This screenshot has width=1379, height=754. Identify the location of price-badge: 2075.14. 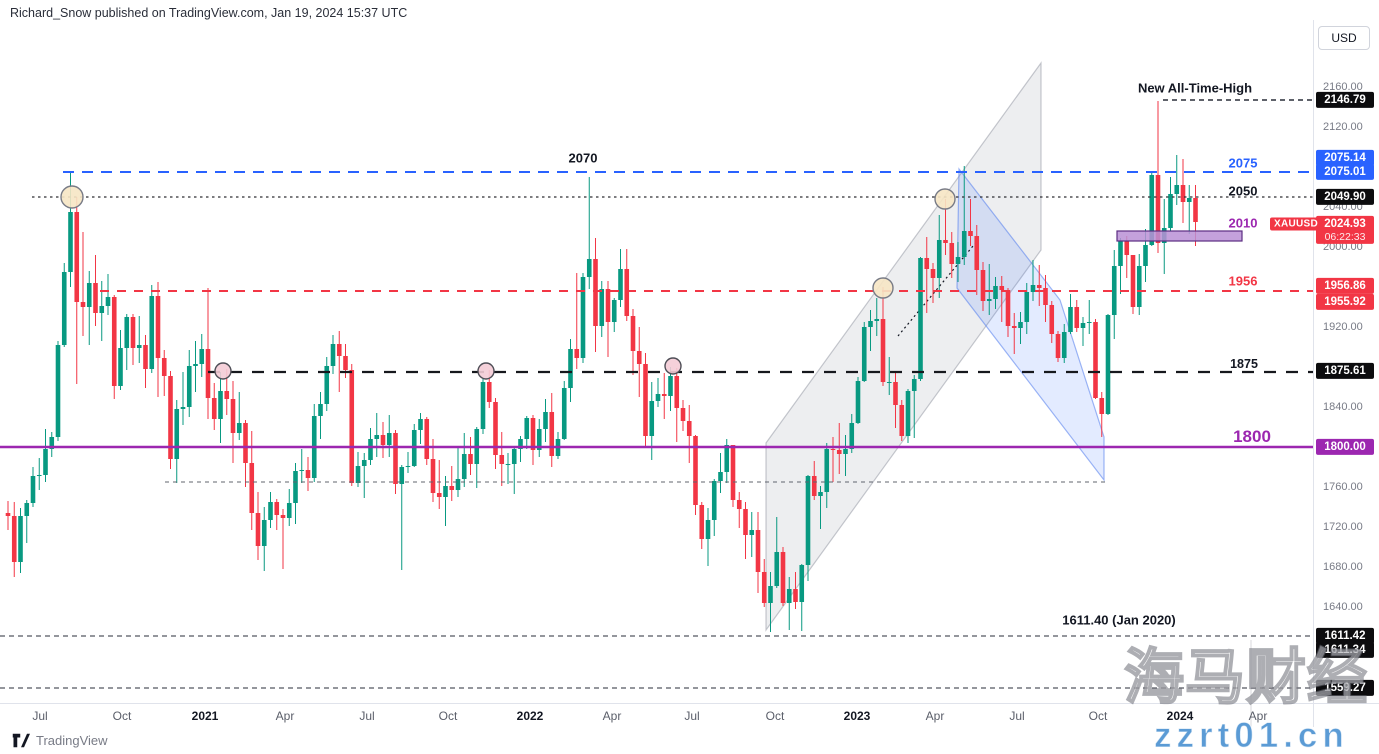
(1345, 158).